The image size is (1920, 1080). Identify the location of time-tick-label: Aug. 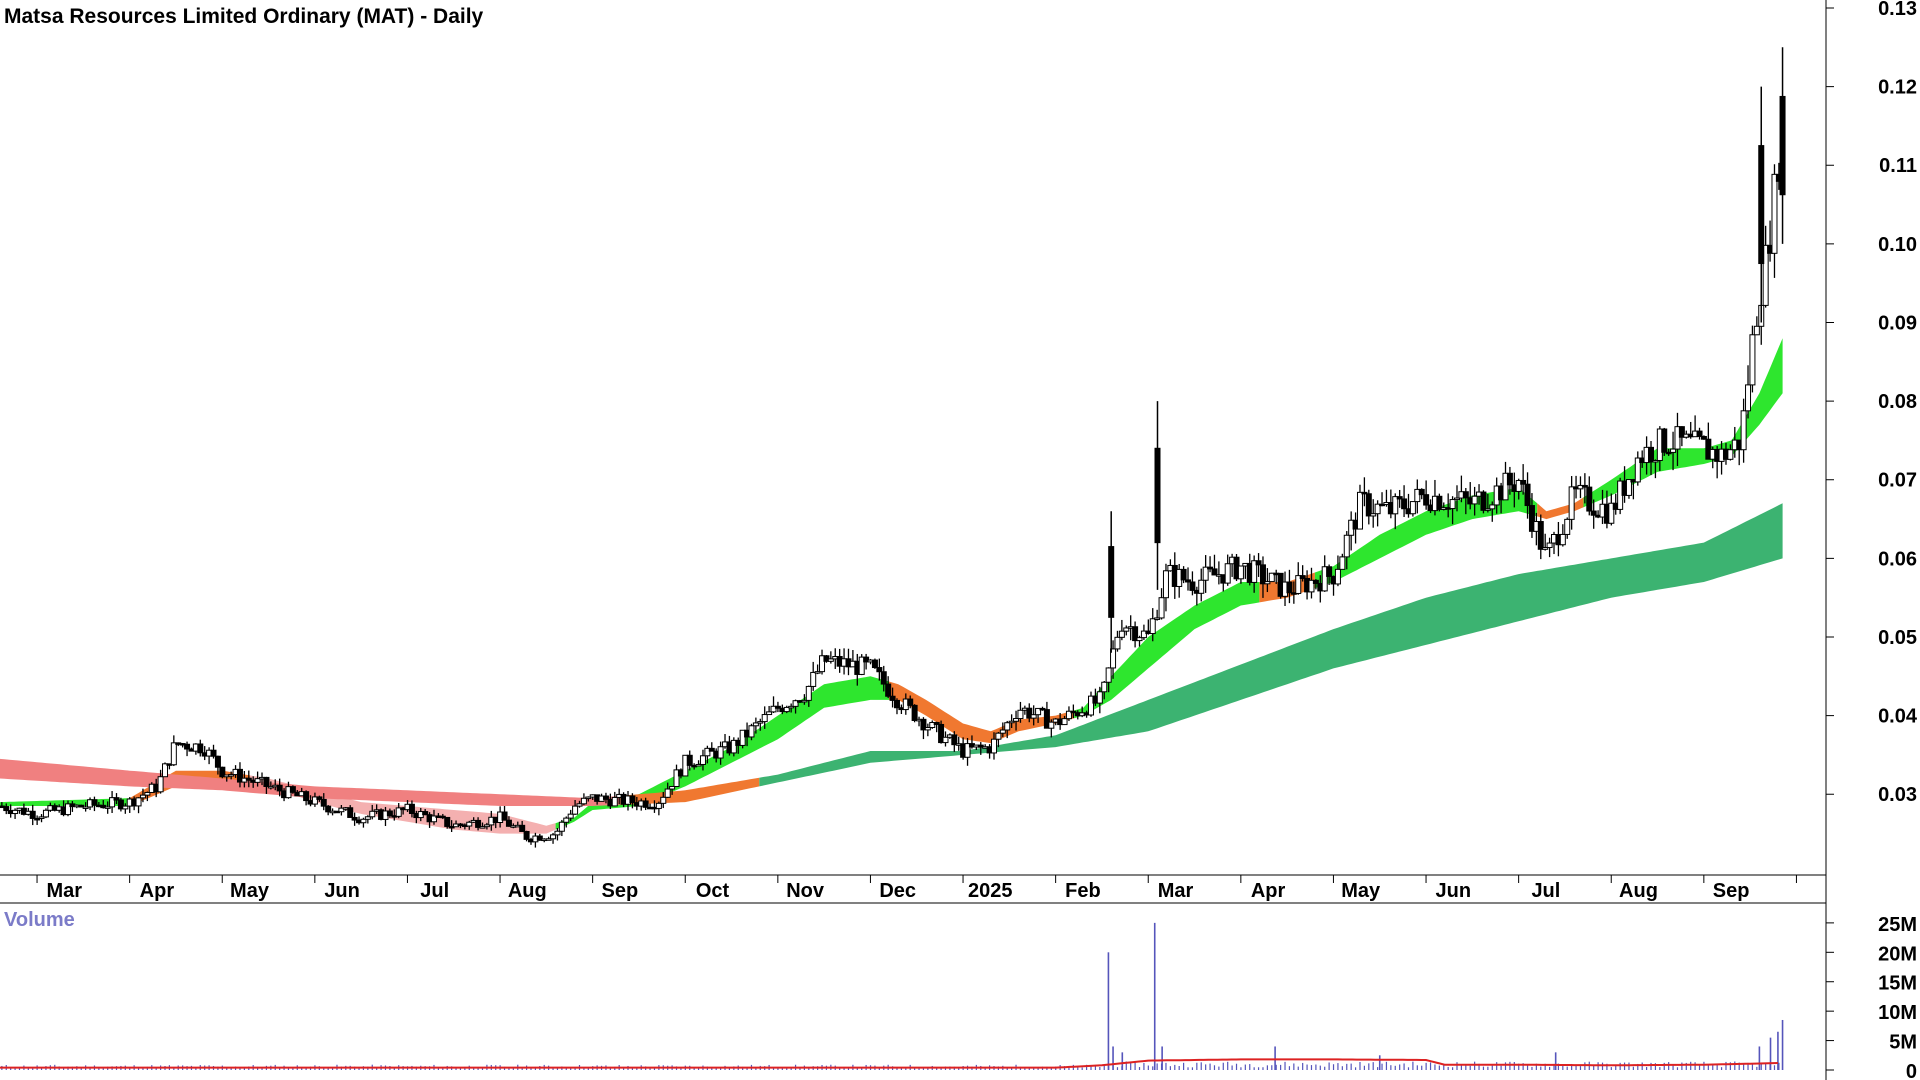
(527, 891).